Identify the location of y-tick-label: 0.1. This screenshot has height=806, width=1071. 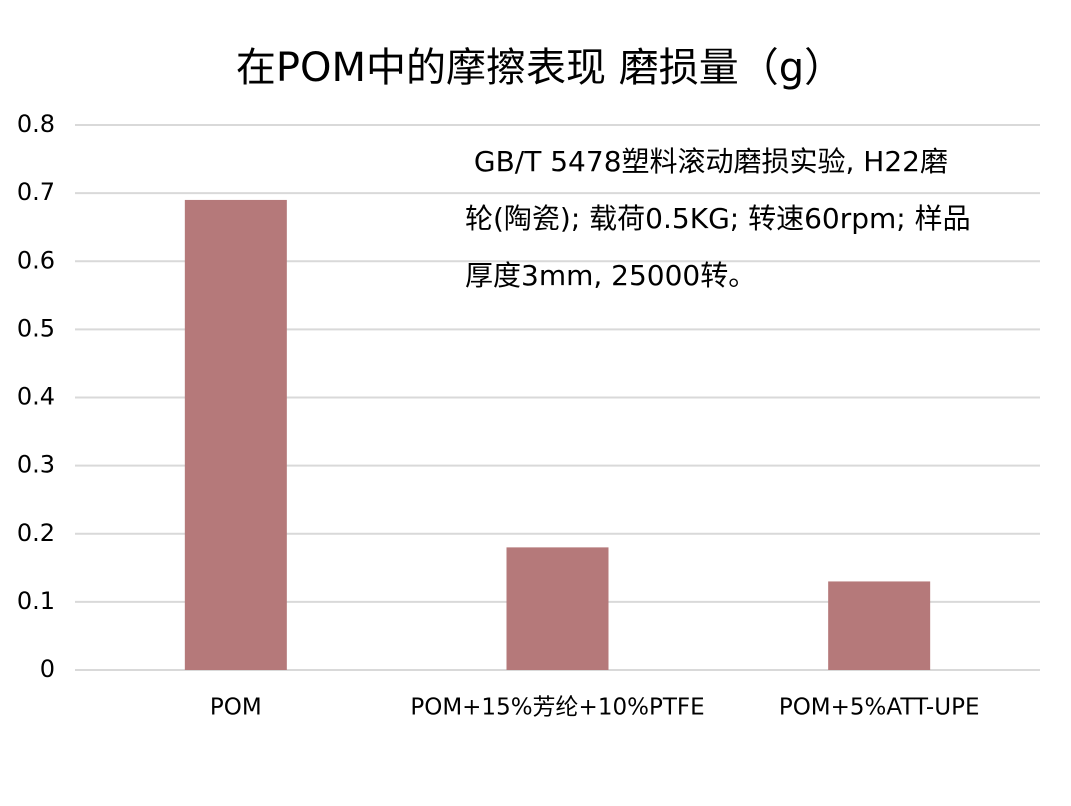
(36, 601).